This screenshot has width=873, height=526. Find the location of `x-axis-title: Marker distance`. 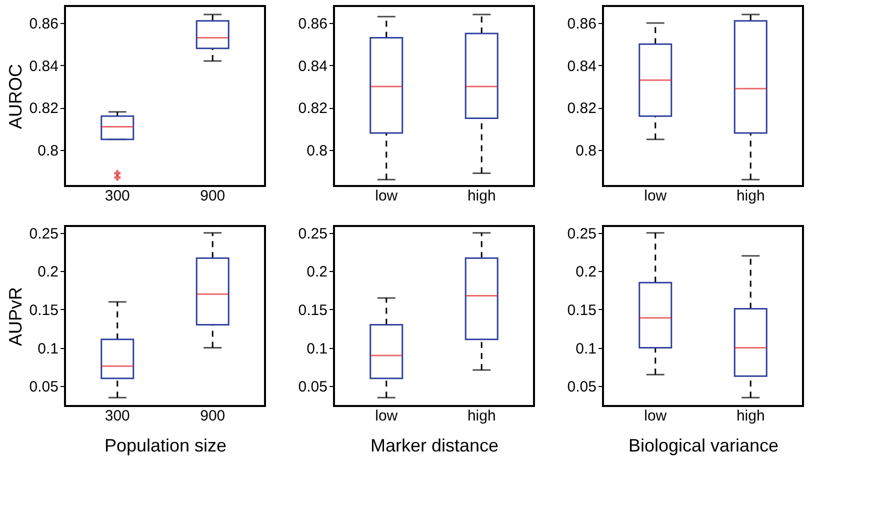

x-axis-title: Marker distance is located at coordinates (434, 446).